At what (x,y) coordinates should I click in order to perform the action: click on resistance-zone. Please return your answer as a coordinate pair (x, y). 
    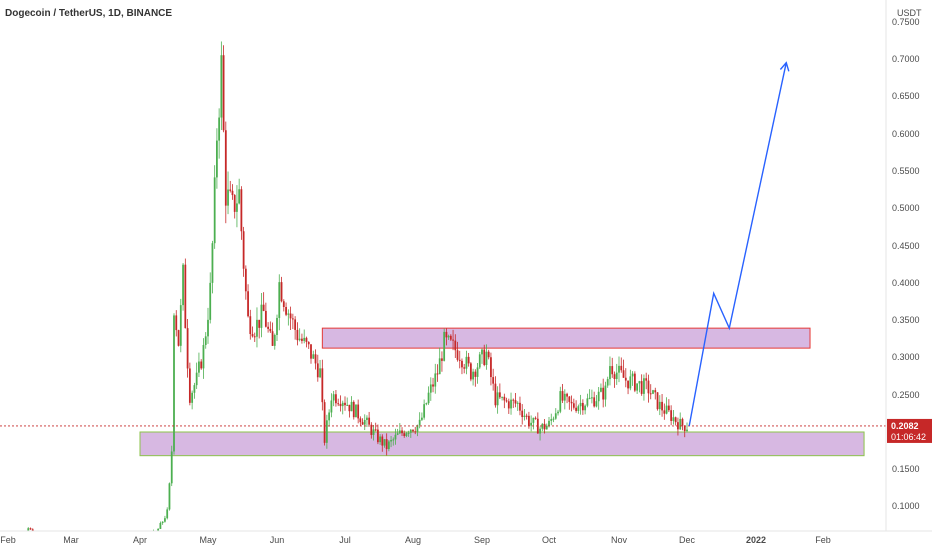
    Looking at the image, I should click on (566, 338).